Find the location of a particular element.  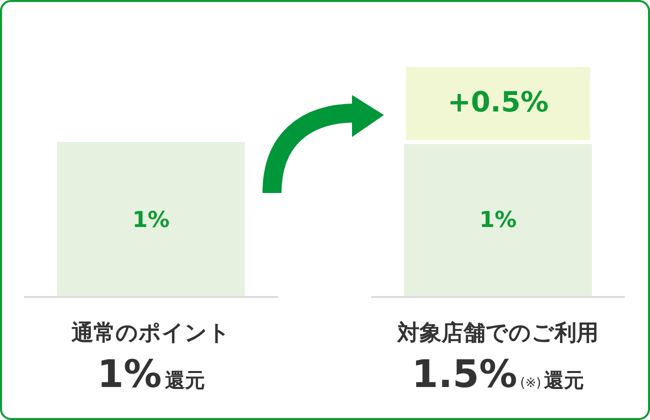

x-tick-label: 通常のポイント is located at coordinates (150, 333).